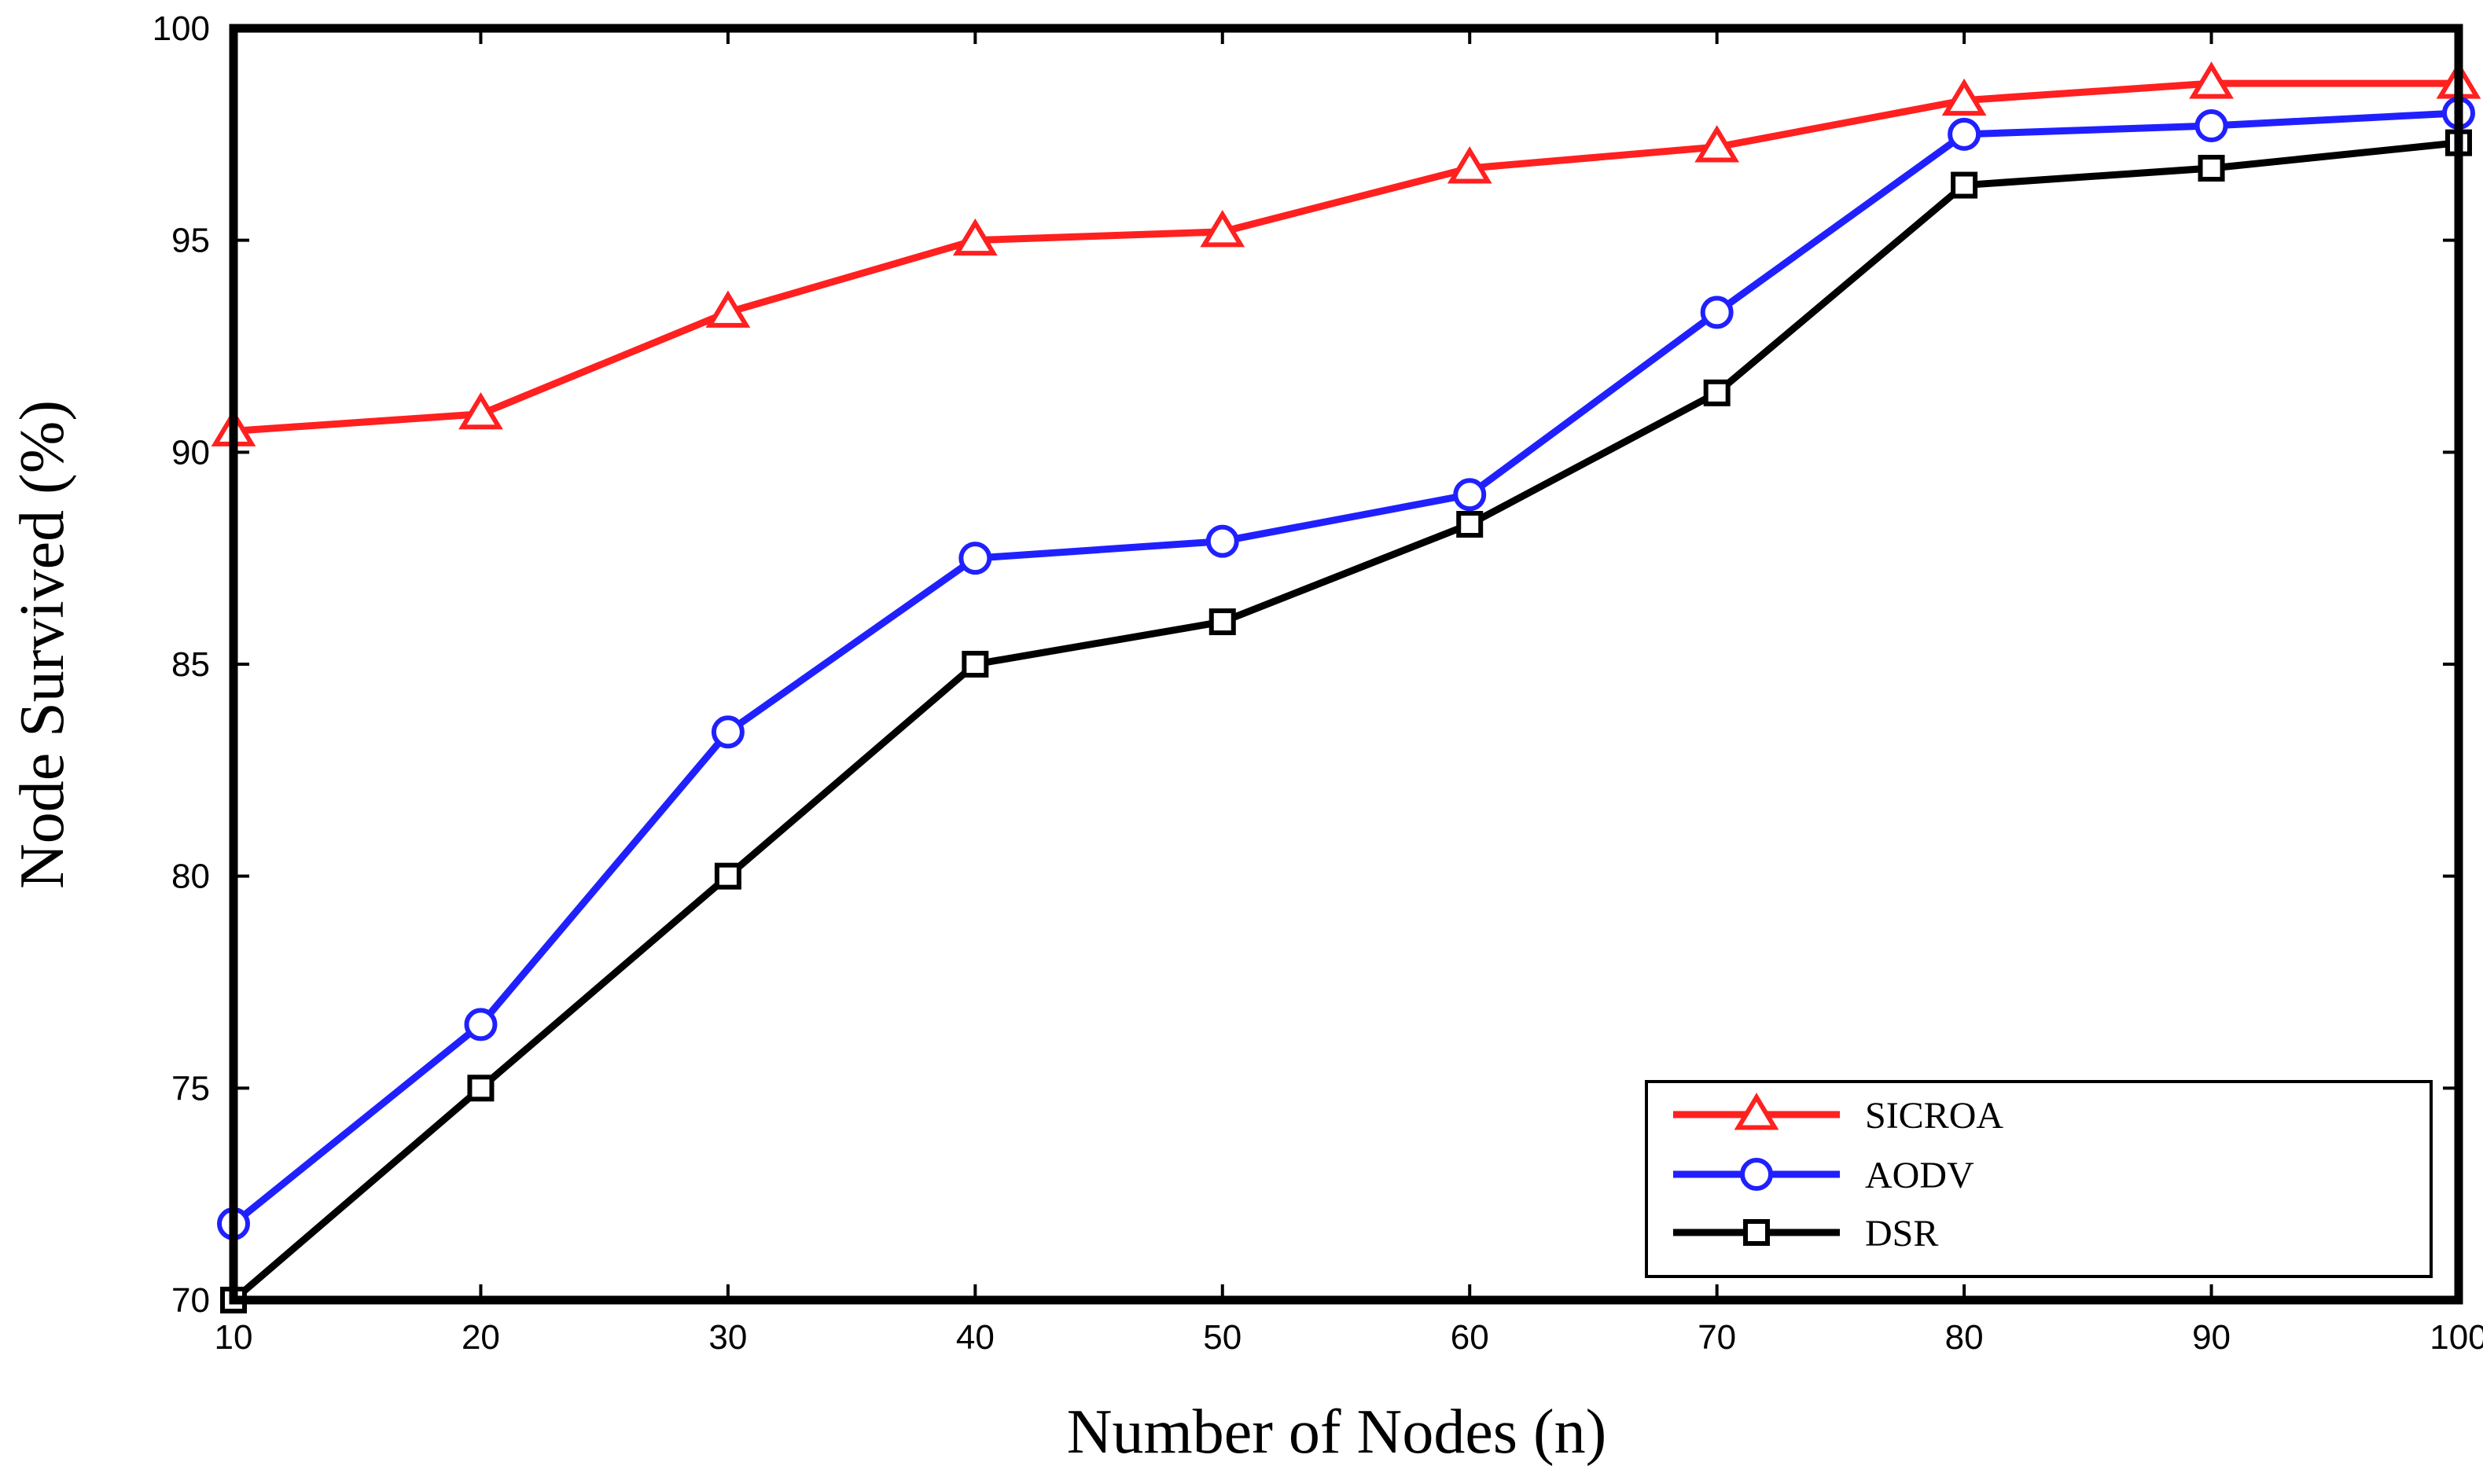 The width and height of the screenshot is (2483, 1484). What do you see at coordinates (1222, 1337) in the screenshot?
I see `x-tick-label: 50` at bounding box center [1222, 1337].